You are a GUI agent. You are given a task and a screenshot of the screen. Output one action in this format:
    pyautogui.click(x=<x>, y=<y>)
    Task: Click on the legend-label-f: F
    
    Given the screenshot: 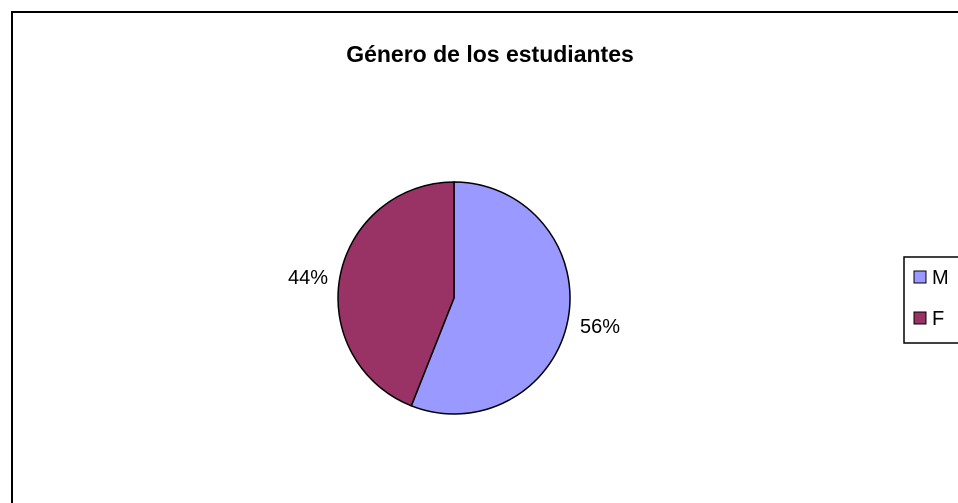 What is the action you would take?
    pyautogui.click(x=938, y=319)
    